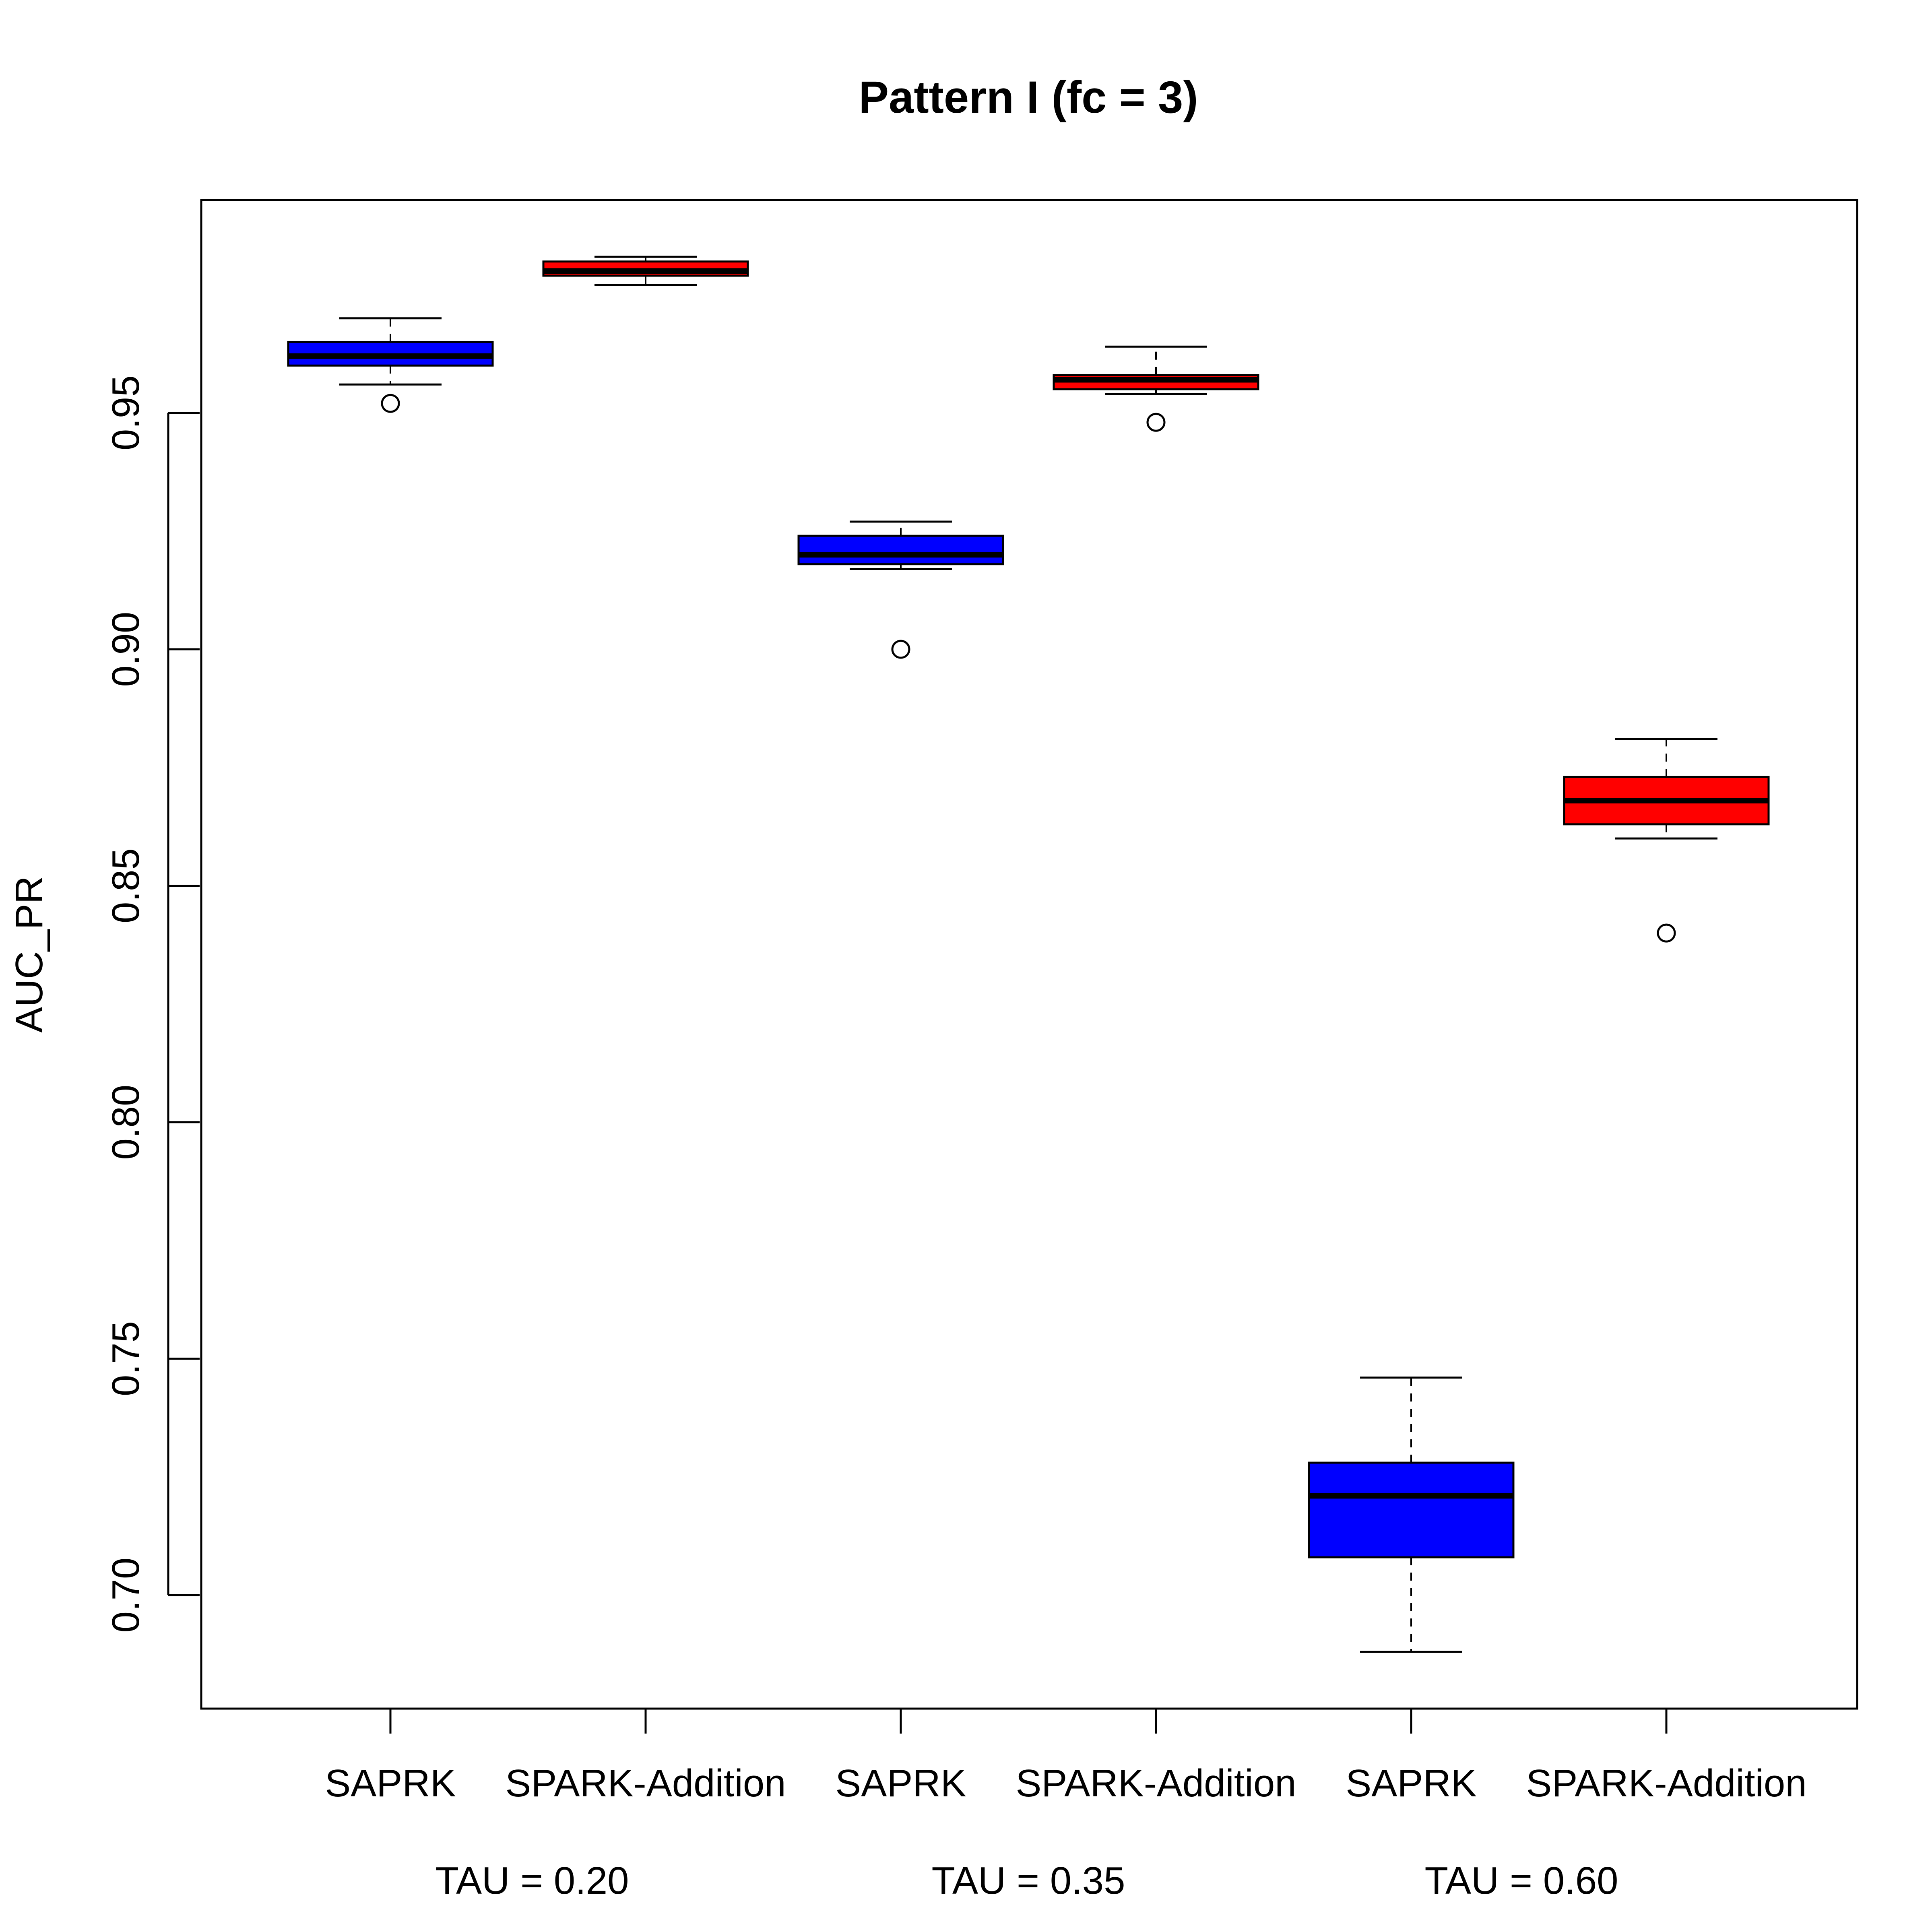  I want to click on group-label: TAU = 0.35, so click(1028, 1880).